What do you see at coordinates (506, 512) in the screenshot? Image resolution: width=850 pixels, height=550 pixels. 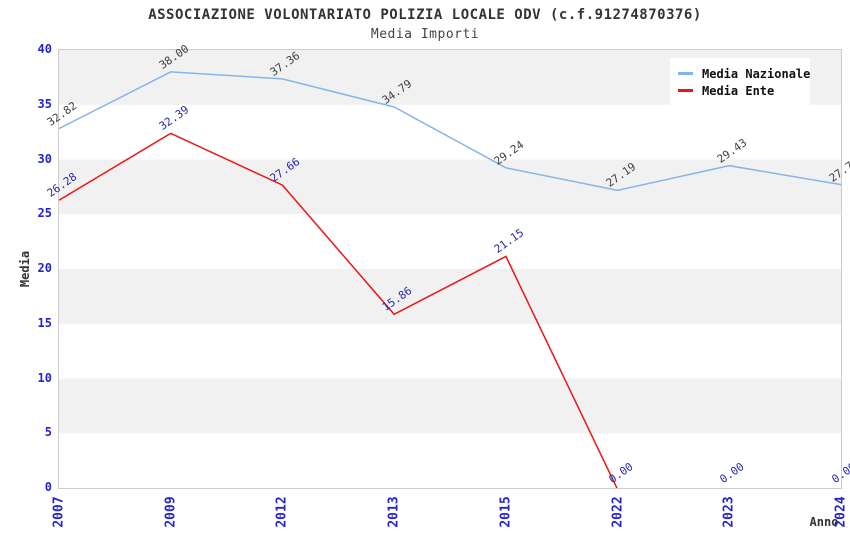 I see `x-tick-2015: 2015` at bounding box center [506, 512].